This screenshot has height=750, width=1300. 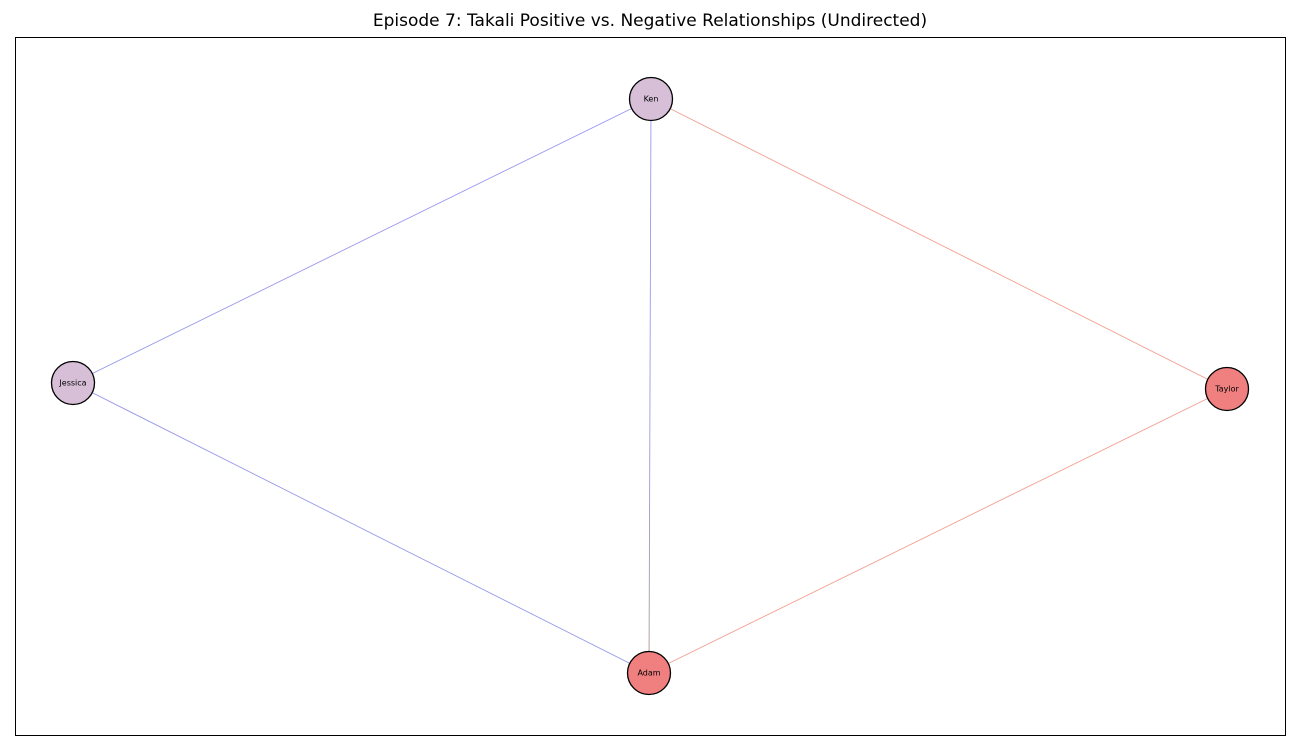 I want to click on node-jessica: Jessica, so click(x=73, y=383).